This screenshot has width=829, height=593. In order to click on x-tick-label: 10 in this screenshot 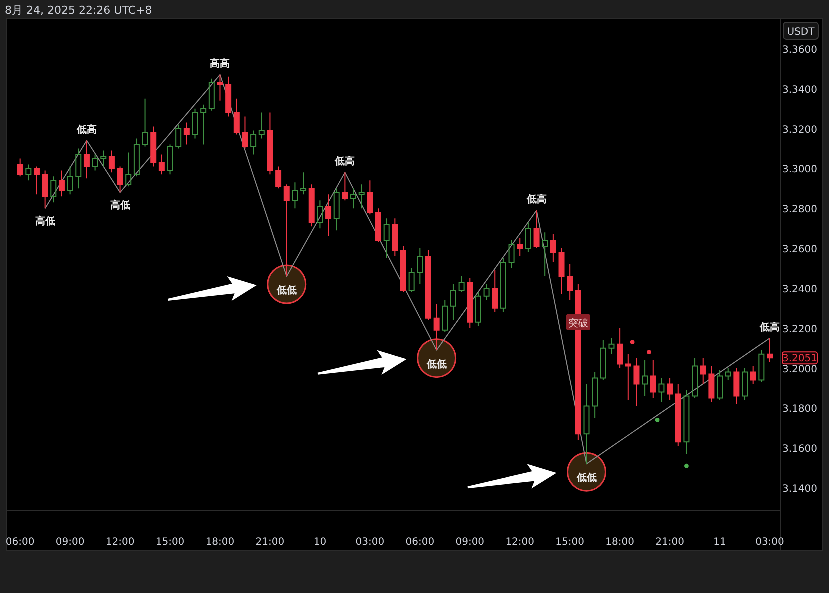, I will do `click(320, 542)`.